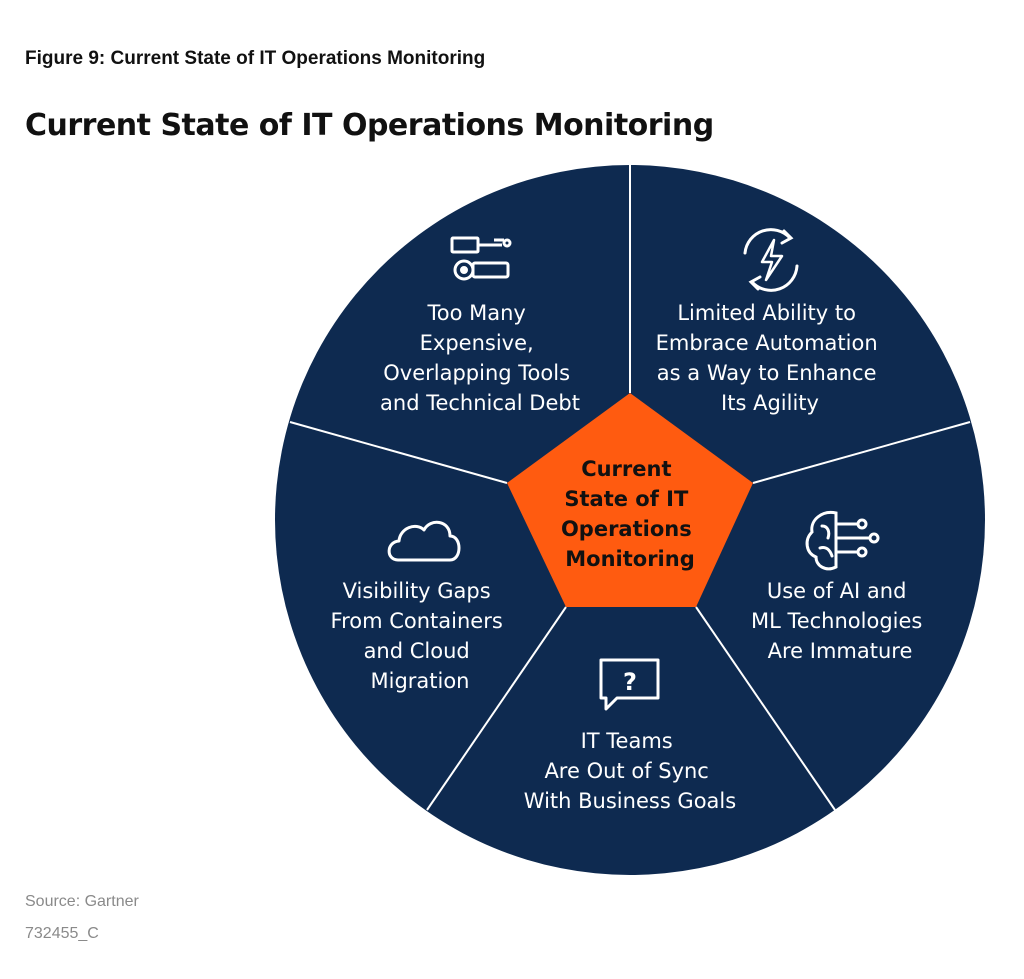 The width and height of the screenshot is (1024, 979). I want to click on segment-line: IT Teams, so click(627, 741).